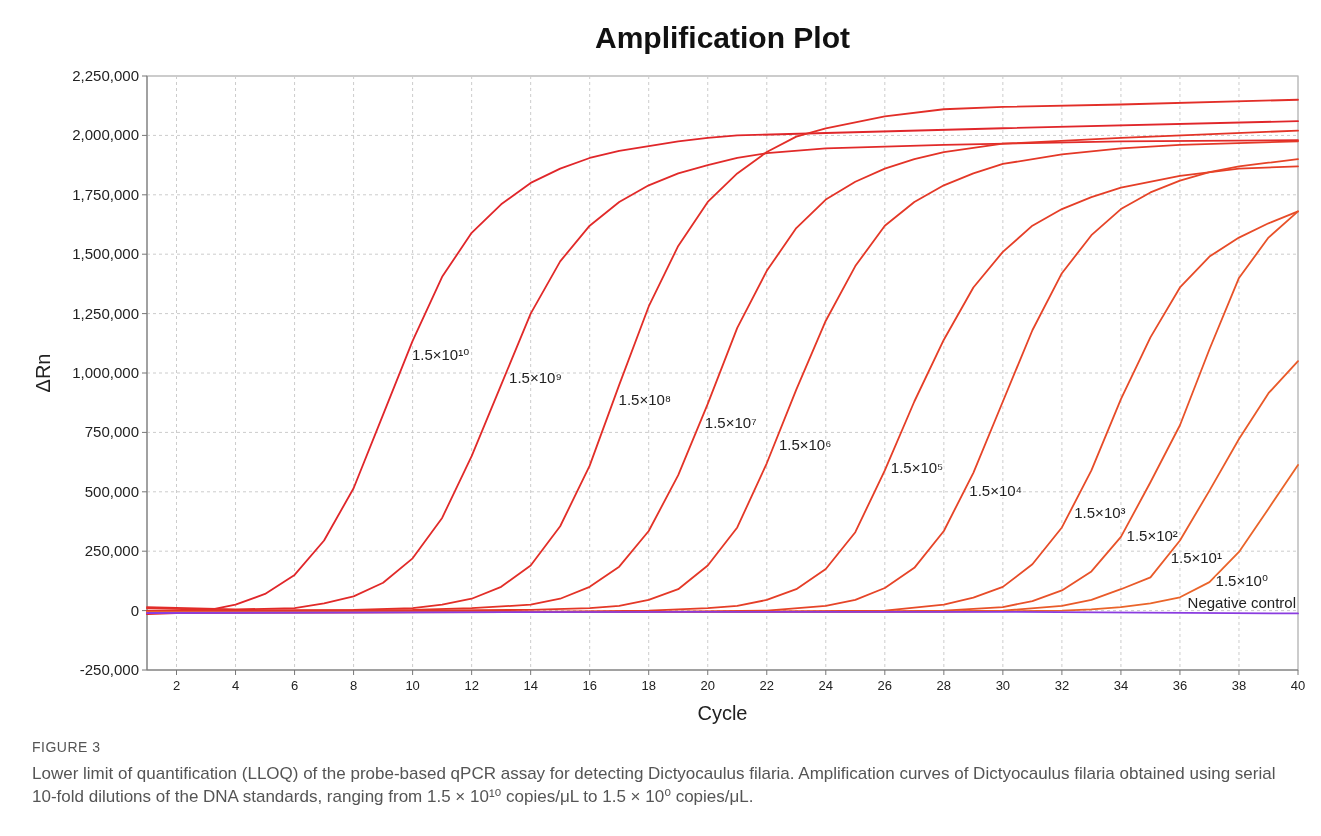 This screenshot has height=836, width=1321. What do you see at coordinates (1062, 685) in the screenshot?
I see `x-tick-label: 32` at bounding box center [1062, 685].